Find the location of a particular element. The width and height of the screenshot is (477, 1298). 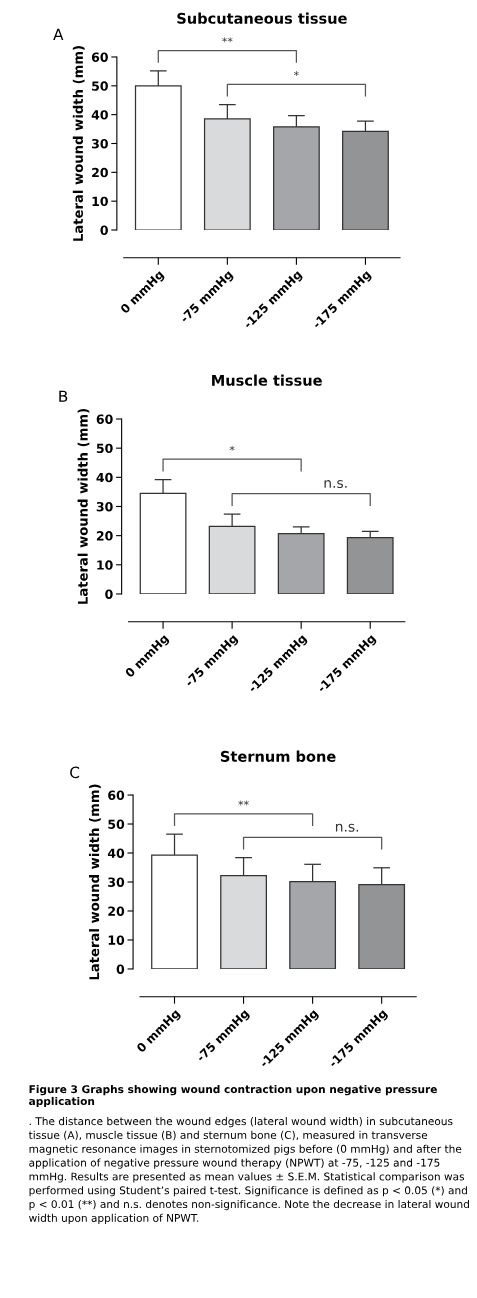

chart-title: Sternum bone is located at coordinates (278, 756).